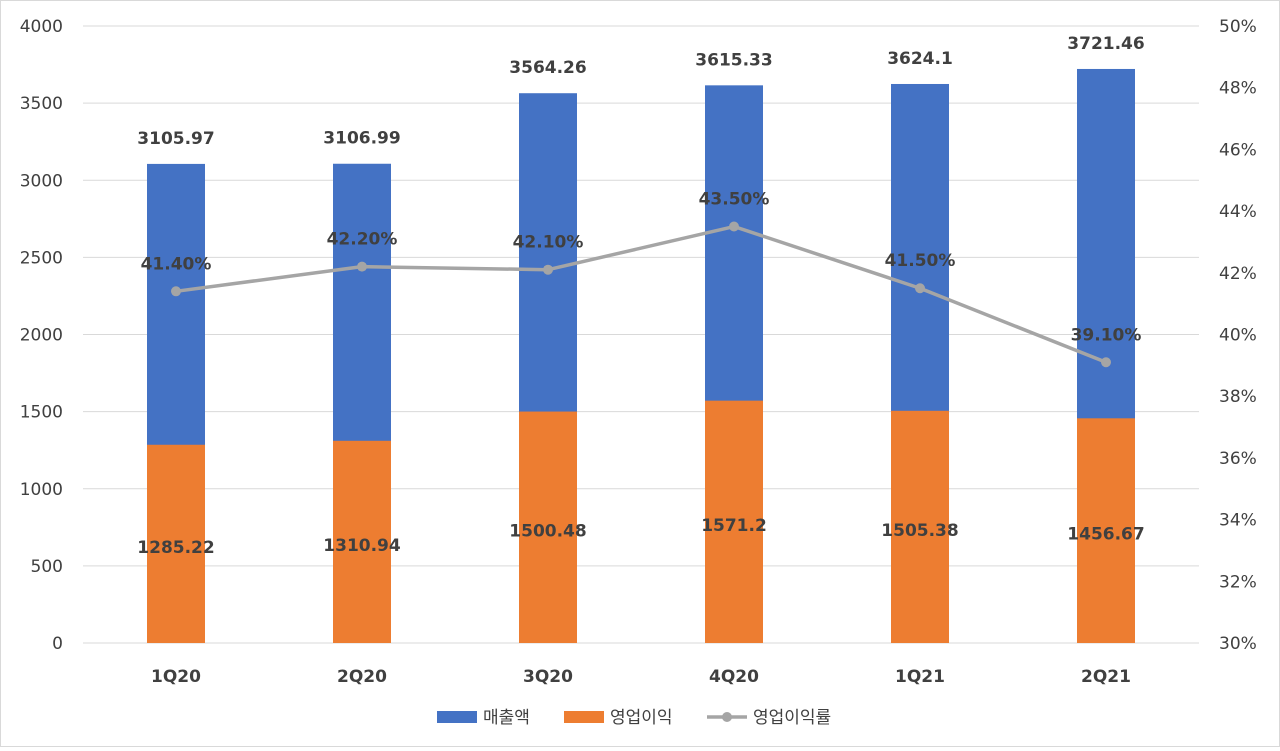 This screenshot has height=751, width=1280. Describe the element at coordinates (1238, 459) in the screenshot. I see `y2-tick-label: 36%` at that location.